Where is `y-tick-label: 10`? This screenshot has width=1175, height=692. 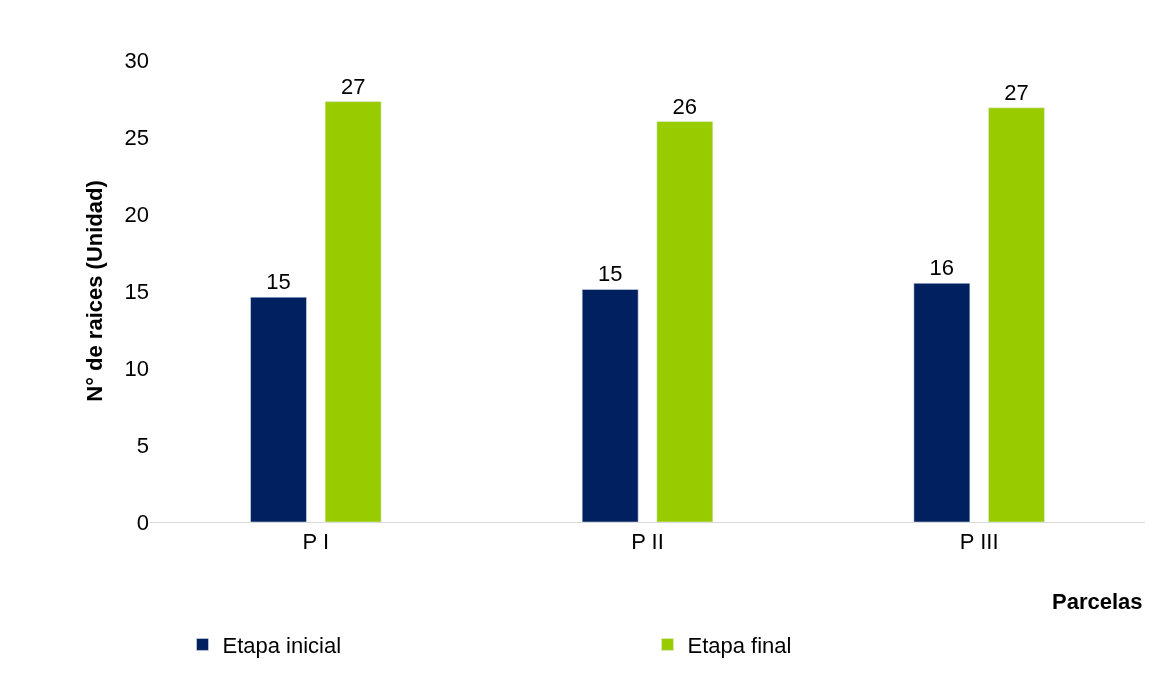 y-tick-label: 10 is located at coordinates (136, 368).